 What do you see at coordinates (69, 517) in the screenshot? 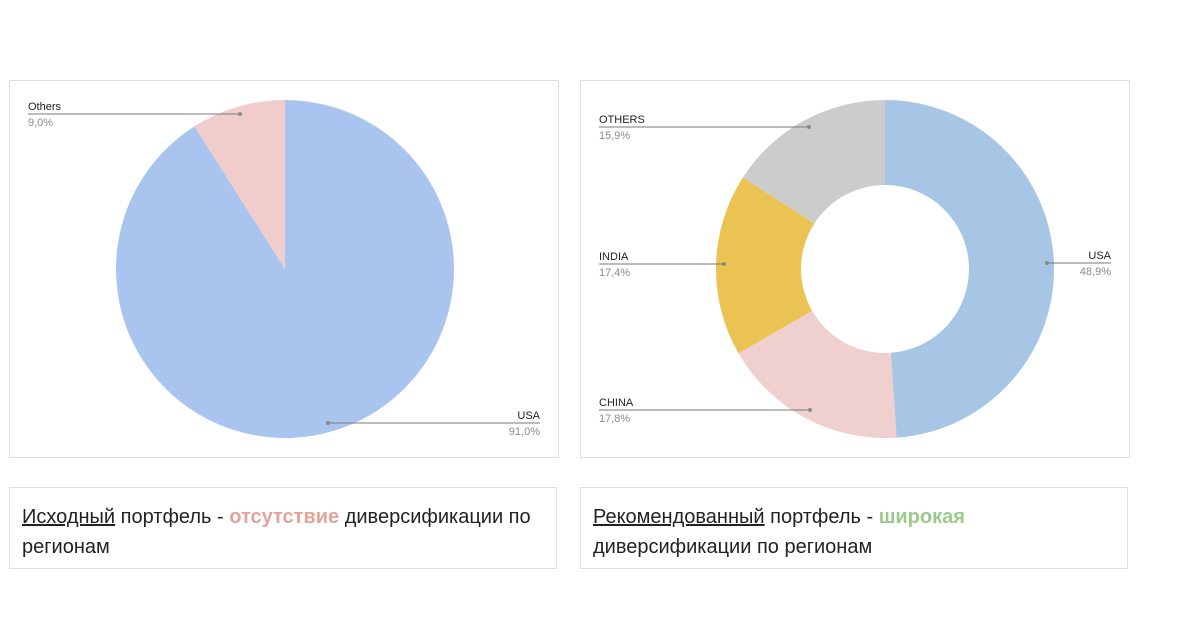
I see `caption-underlined-word: Исходный` at bounding box center [69, 517].